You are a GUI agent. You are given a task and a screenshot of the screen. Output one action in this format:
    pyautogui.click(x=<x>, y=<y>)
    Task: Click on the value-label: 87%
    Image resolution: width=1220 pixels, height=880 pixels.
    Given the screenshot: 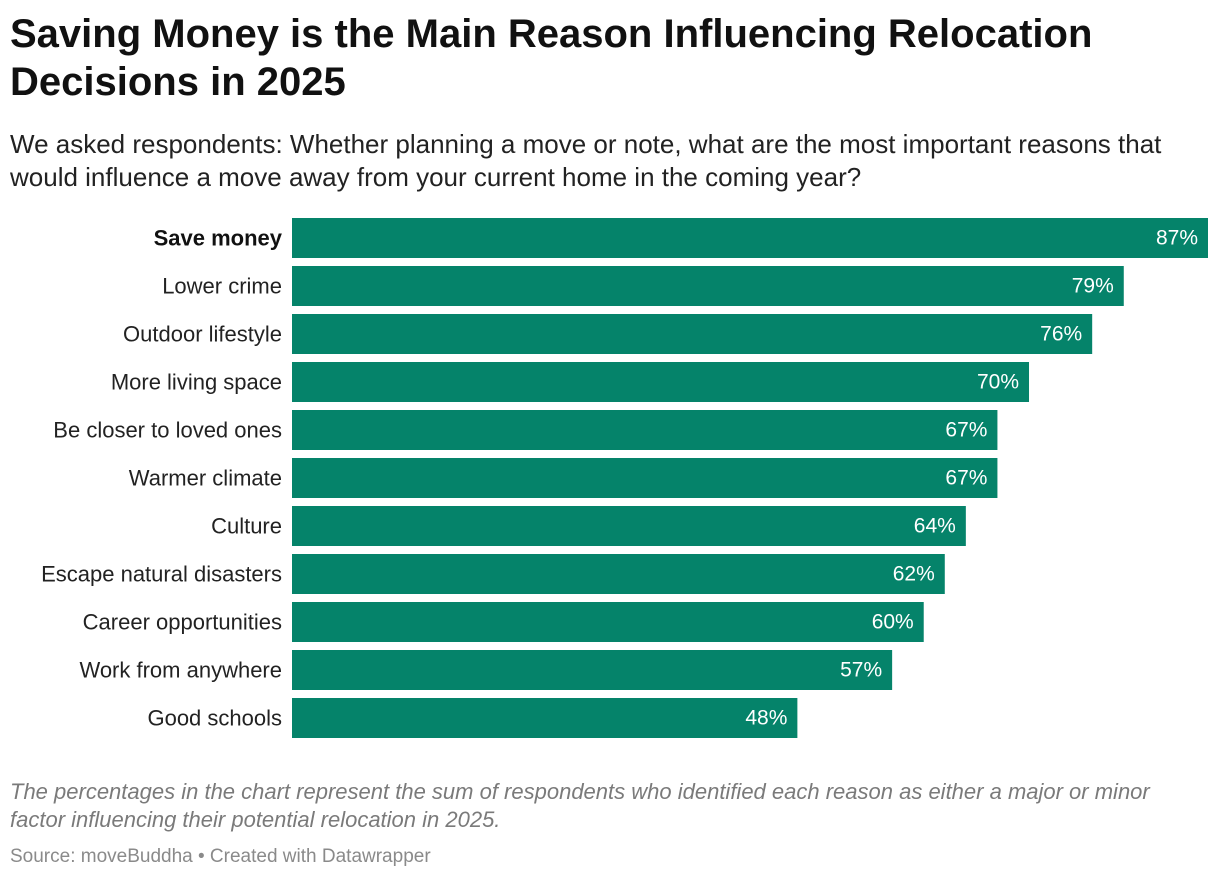 What is the action you would take?
    pyautogui.click(x=1177, y=238)
    